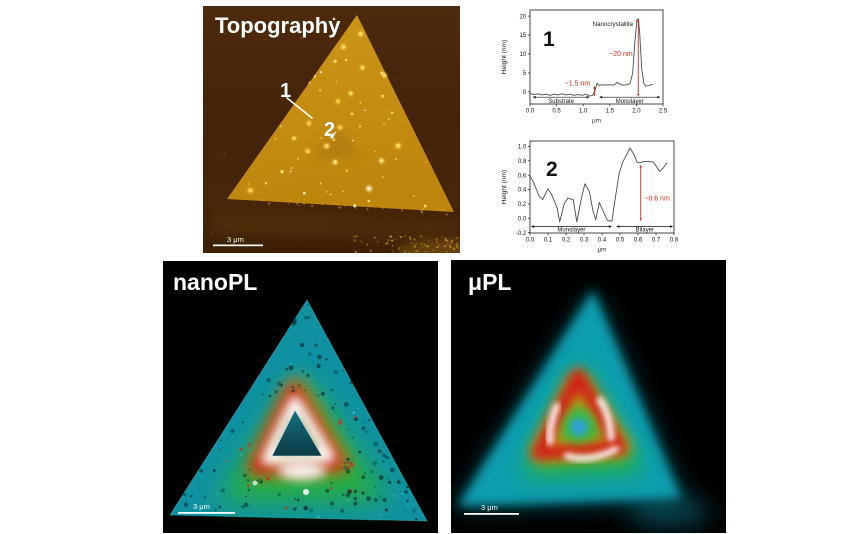 This screenshot has height=534, width=862. I want to click on marker-1-pointer-line, so click(299, 108).